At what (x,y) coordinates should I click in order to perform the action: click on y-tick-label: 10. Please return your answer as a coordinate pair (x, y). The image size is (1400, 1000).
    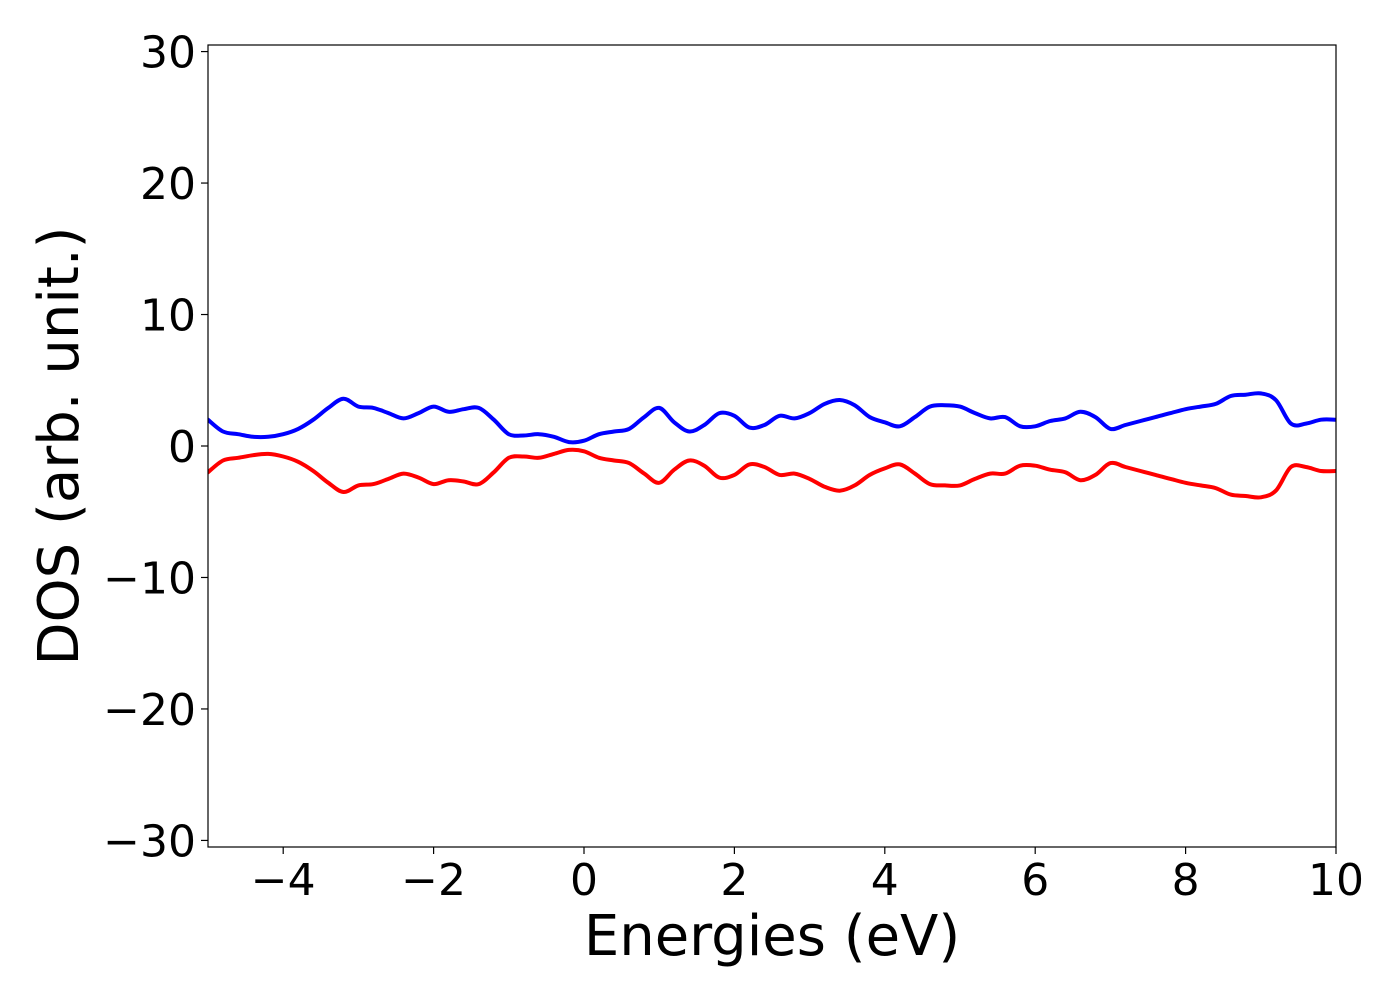
    Looking at the image, I should click on (168, 316).